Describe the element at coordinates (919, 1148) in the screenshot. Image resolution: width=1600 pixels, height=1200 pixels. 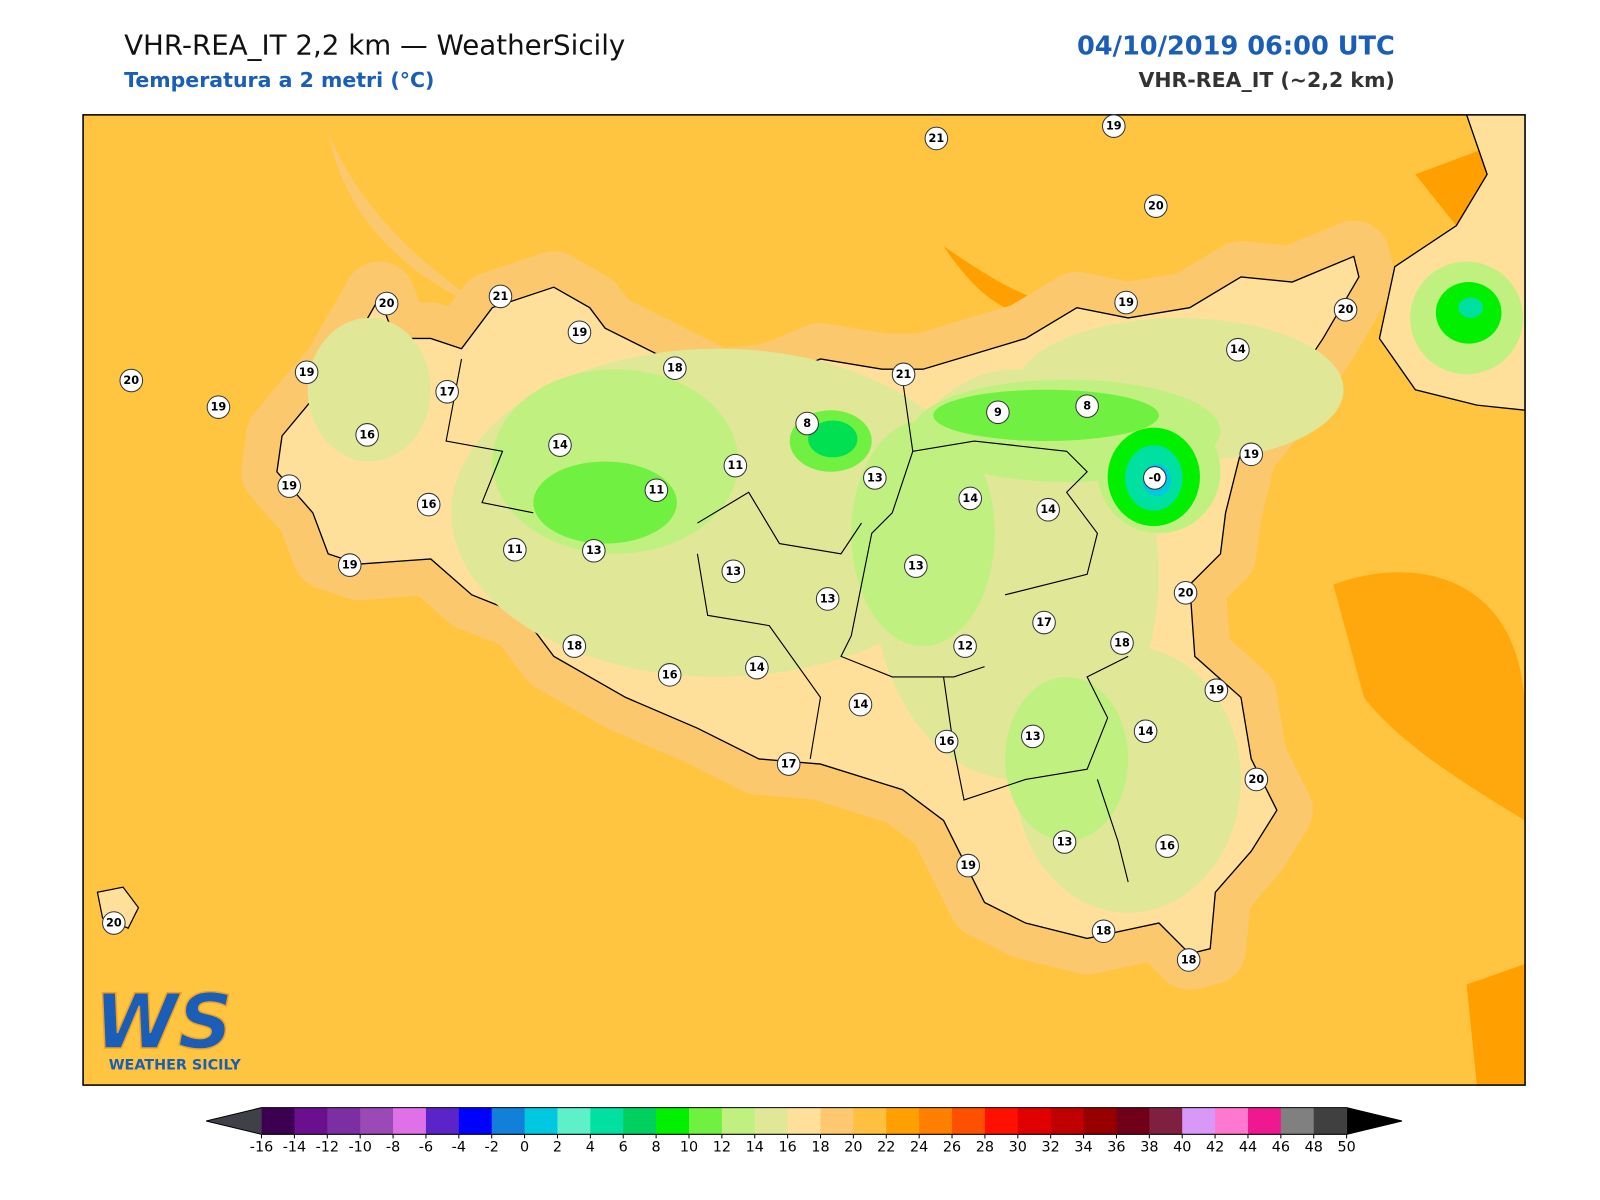
I see `colorbar-tick-label: 24` at that location.